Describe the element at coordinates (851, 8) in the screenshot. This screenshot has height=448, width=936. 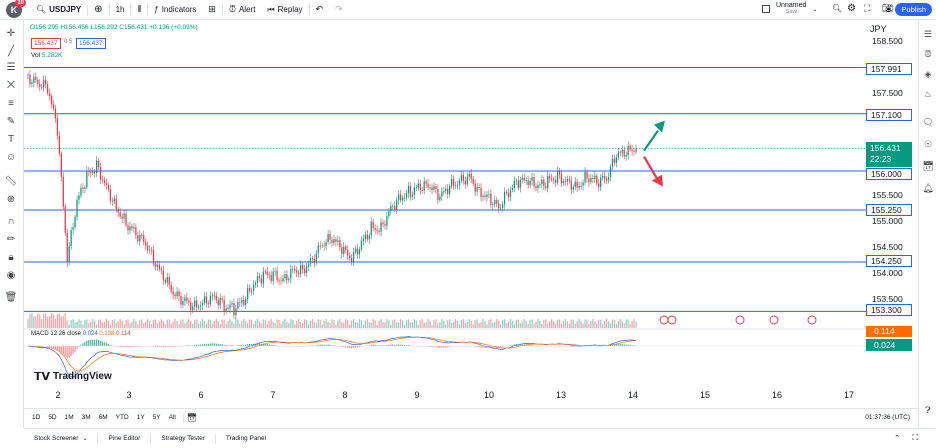
I see `settings-gear-icon: ⚙︎` at that location.